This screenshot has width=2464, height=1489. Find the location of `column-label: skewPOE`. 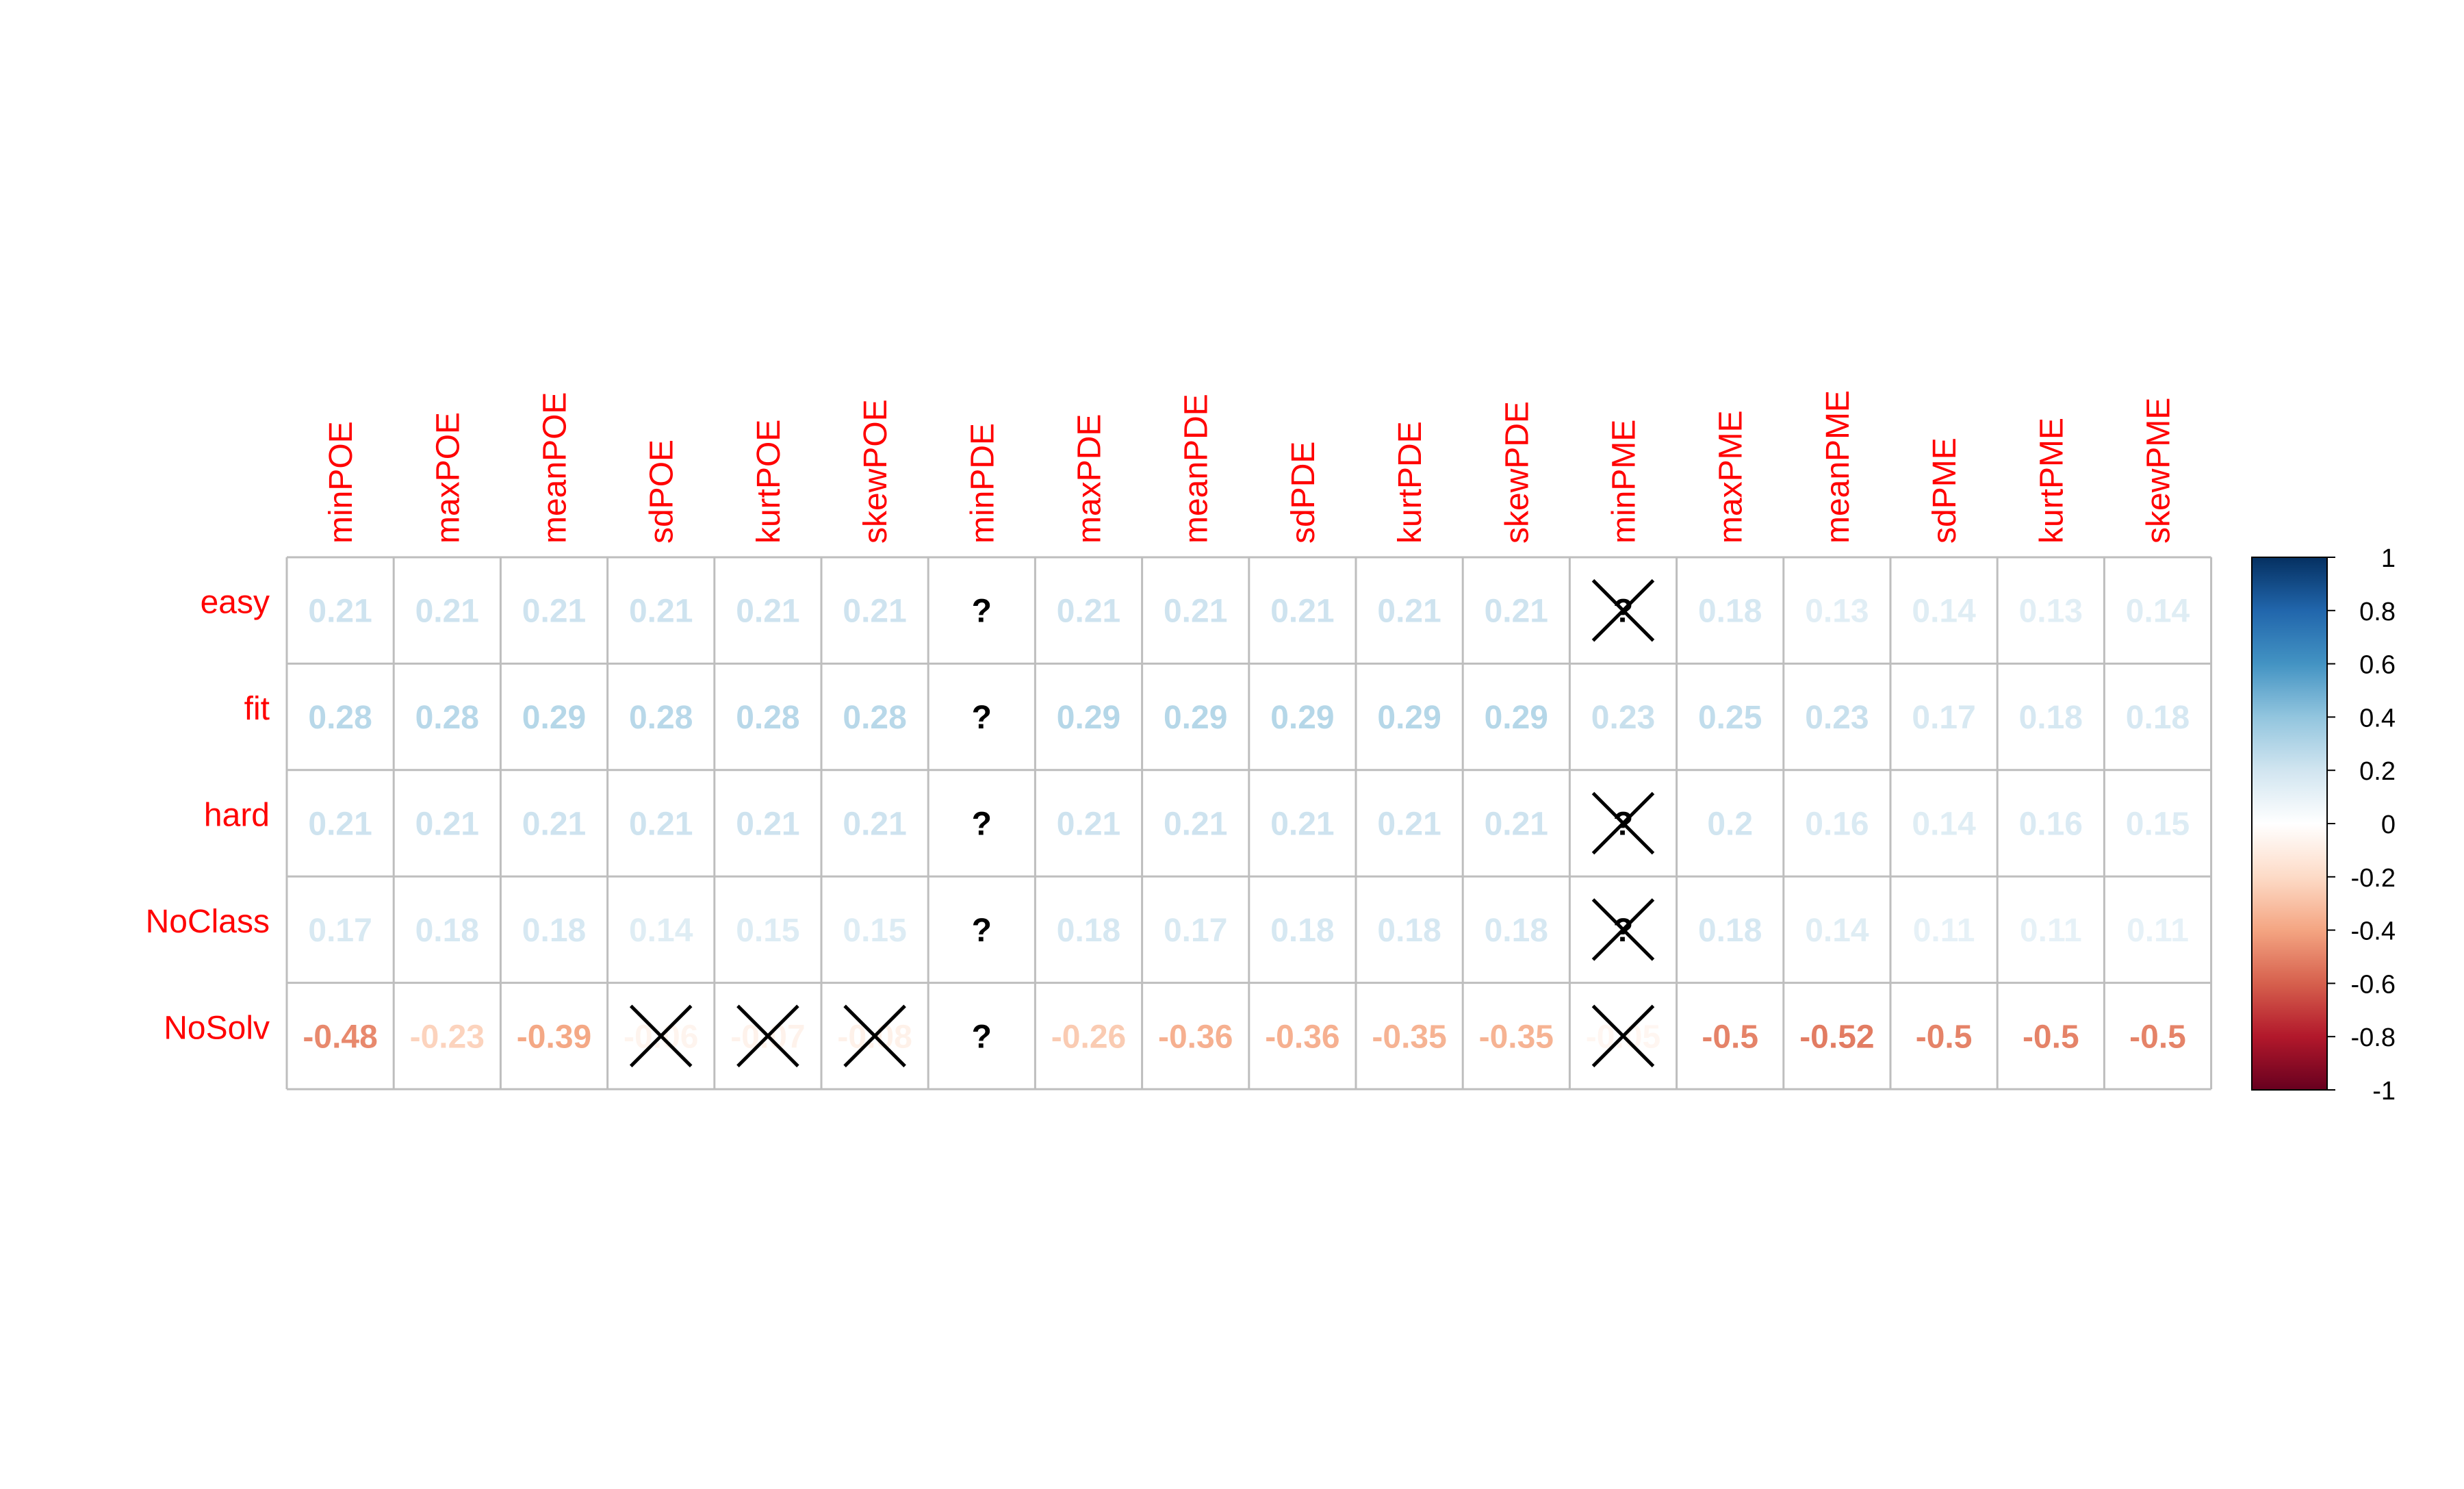

column-label: skewPOE is located at coordinates (876, 471).